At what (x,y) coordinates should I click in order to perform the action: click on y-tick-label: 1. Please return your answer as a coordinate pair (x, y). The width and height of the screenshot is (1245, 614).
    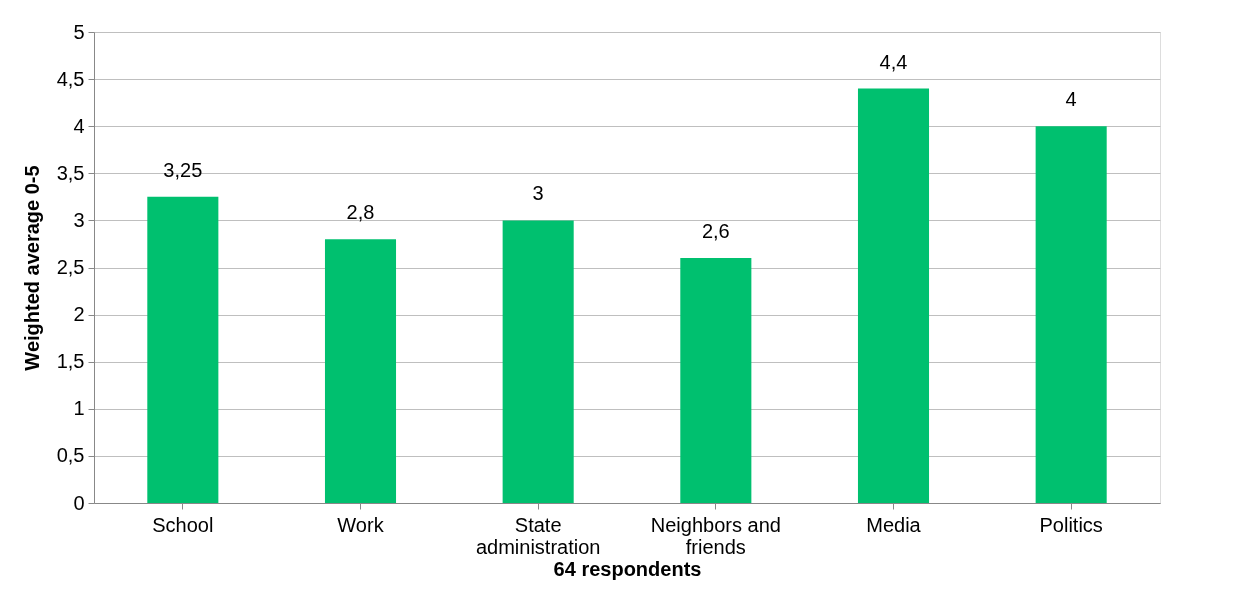
    Looking at the image, I should click on (79, 408).